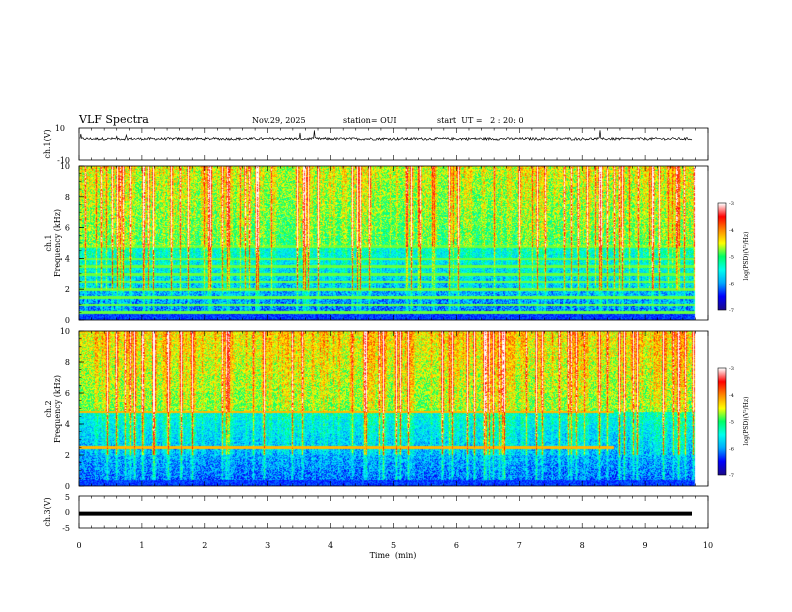  What do you see at coordinates (746, 256) in the screenshot?
I see `ch1-colorbar-label: log(PSD)(V²/Hz)` at bounding box center [746, 256].